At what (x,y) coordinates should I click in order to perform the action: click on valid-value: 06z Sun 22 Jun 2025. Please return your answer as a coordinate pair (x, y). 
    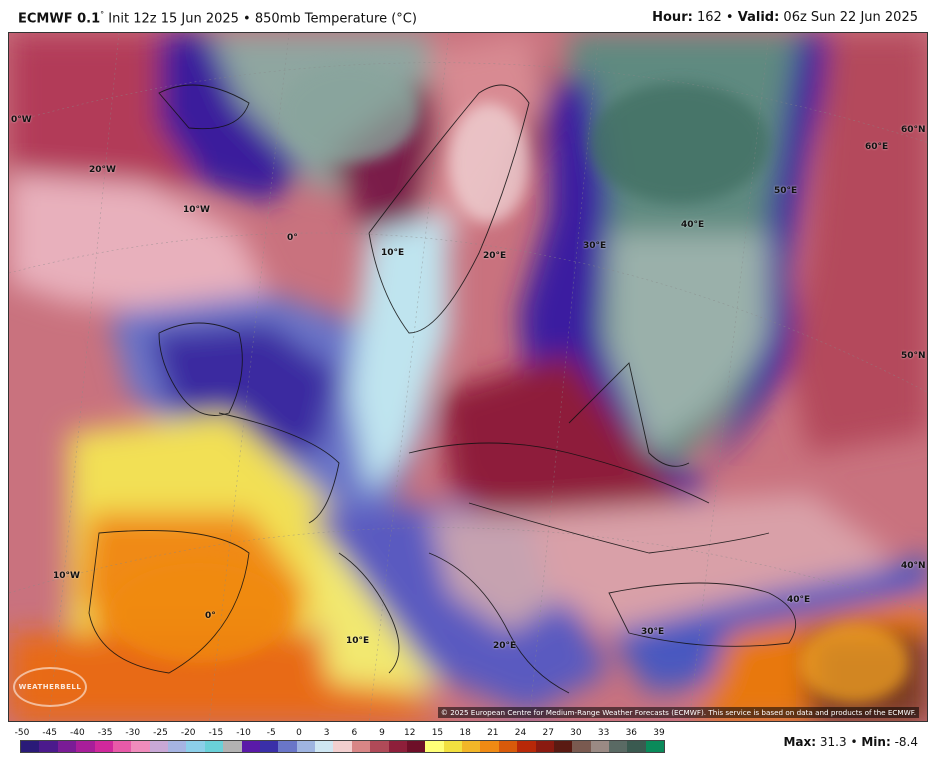
    Looking at the image, I should click on (850, 17).